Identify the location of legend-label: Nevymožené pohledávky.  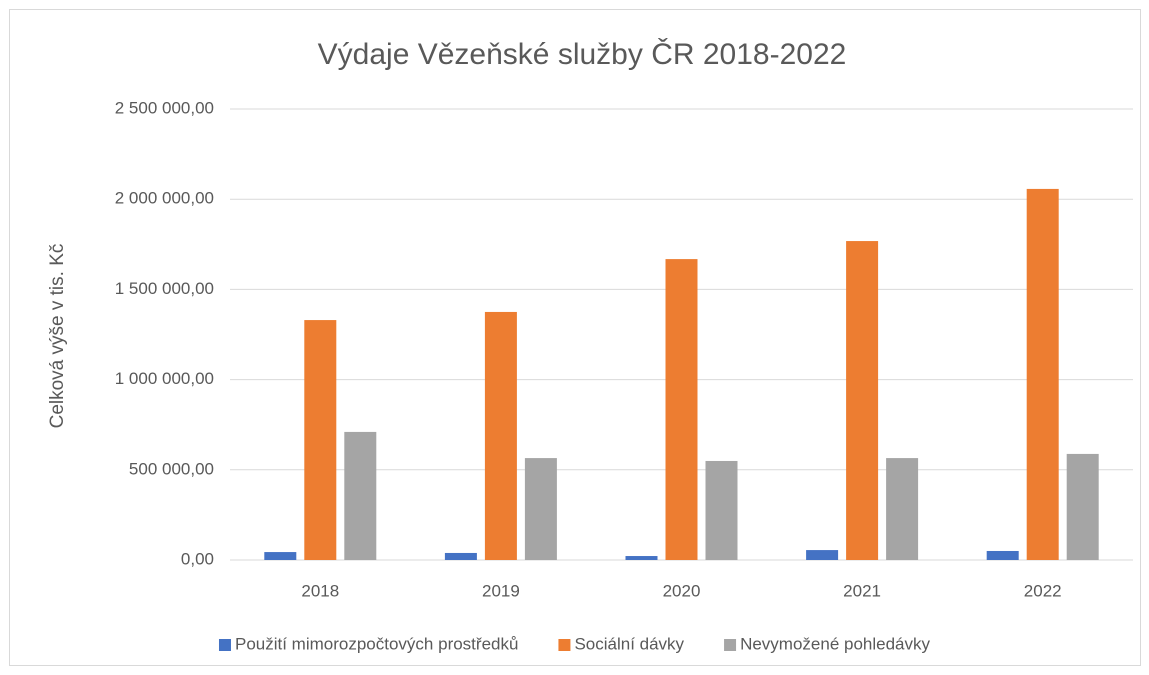
(835, 643).